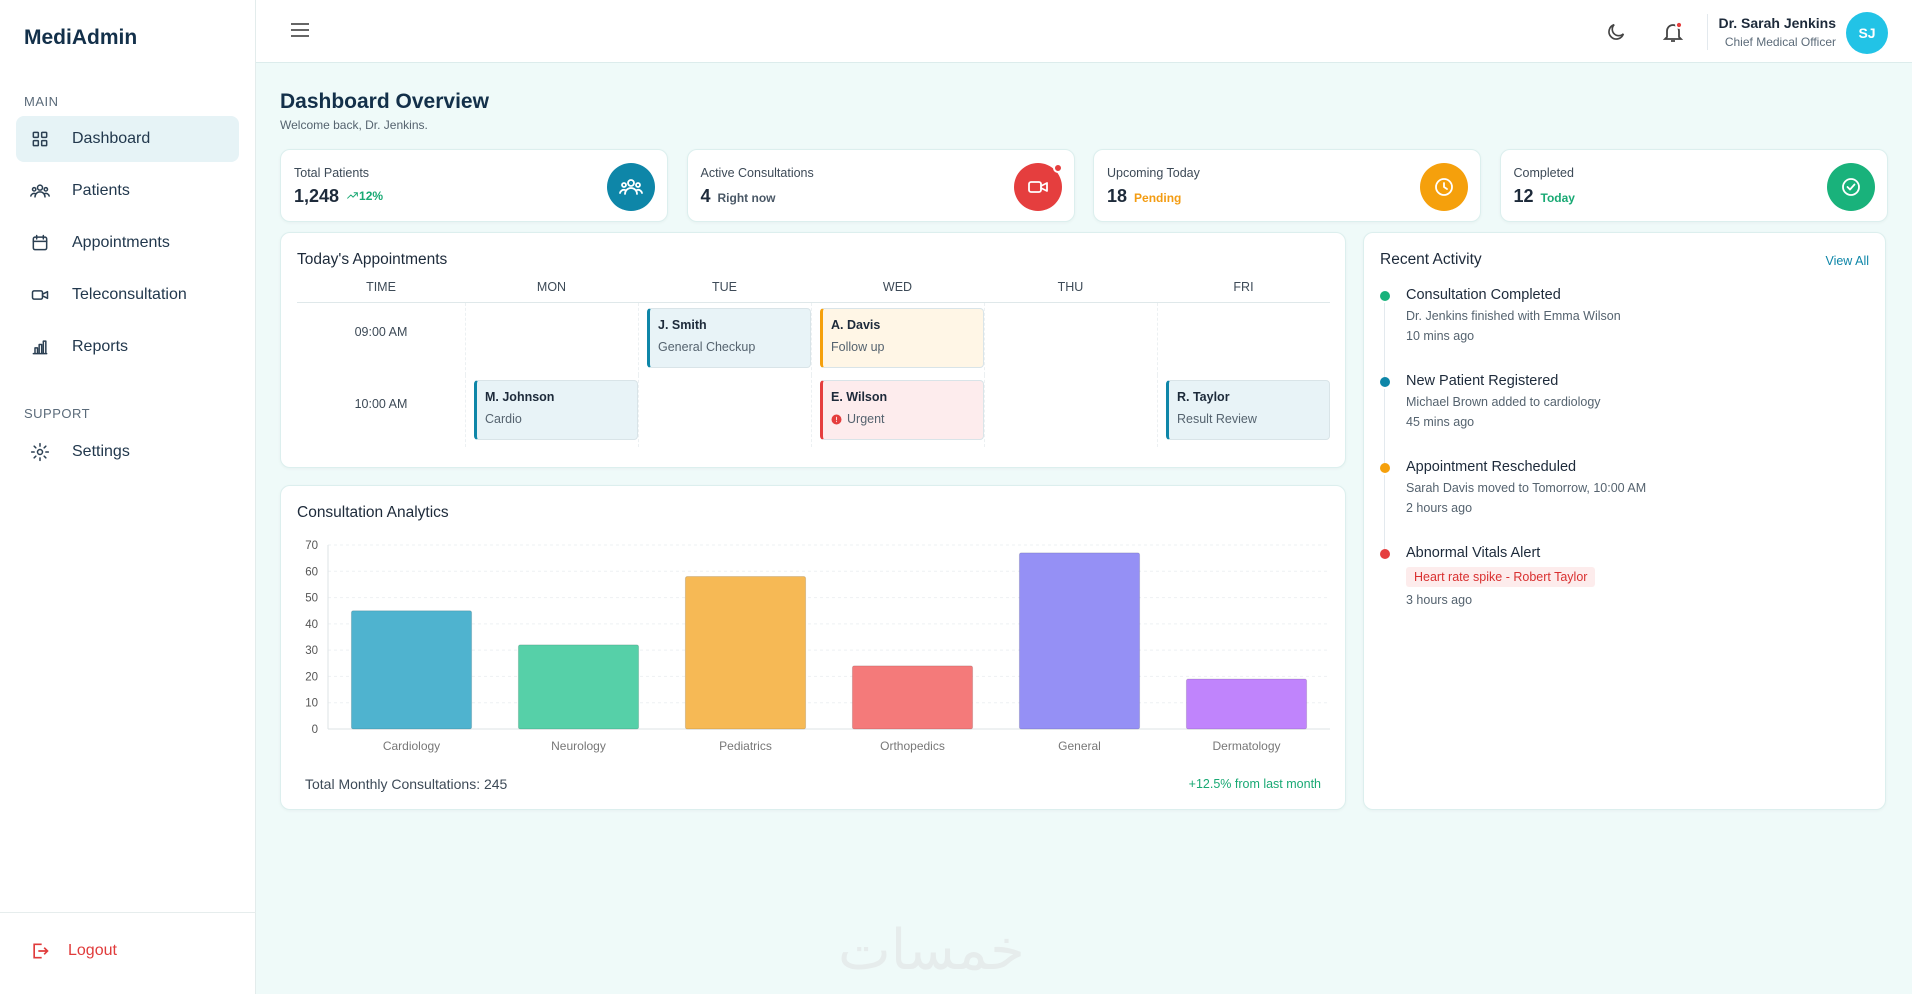 The height and width of the screenshot is (994, 1912). I want to click on page-subtitle: Welcome back, Dr. Jenkins., so click(354, 125).